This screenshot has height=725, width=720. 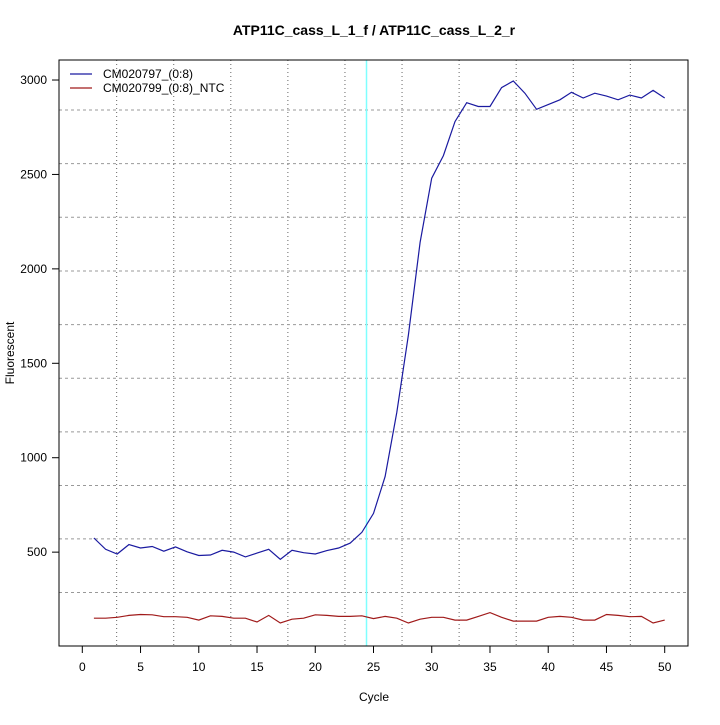 I want to click on x-tick-label: 35, so click(x=490, y=667).